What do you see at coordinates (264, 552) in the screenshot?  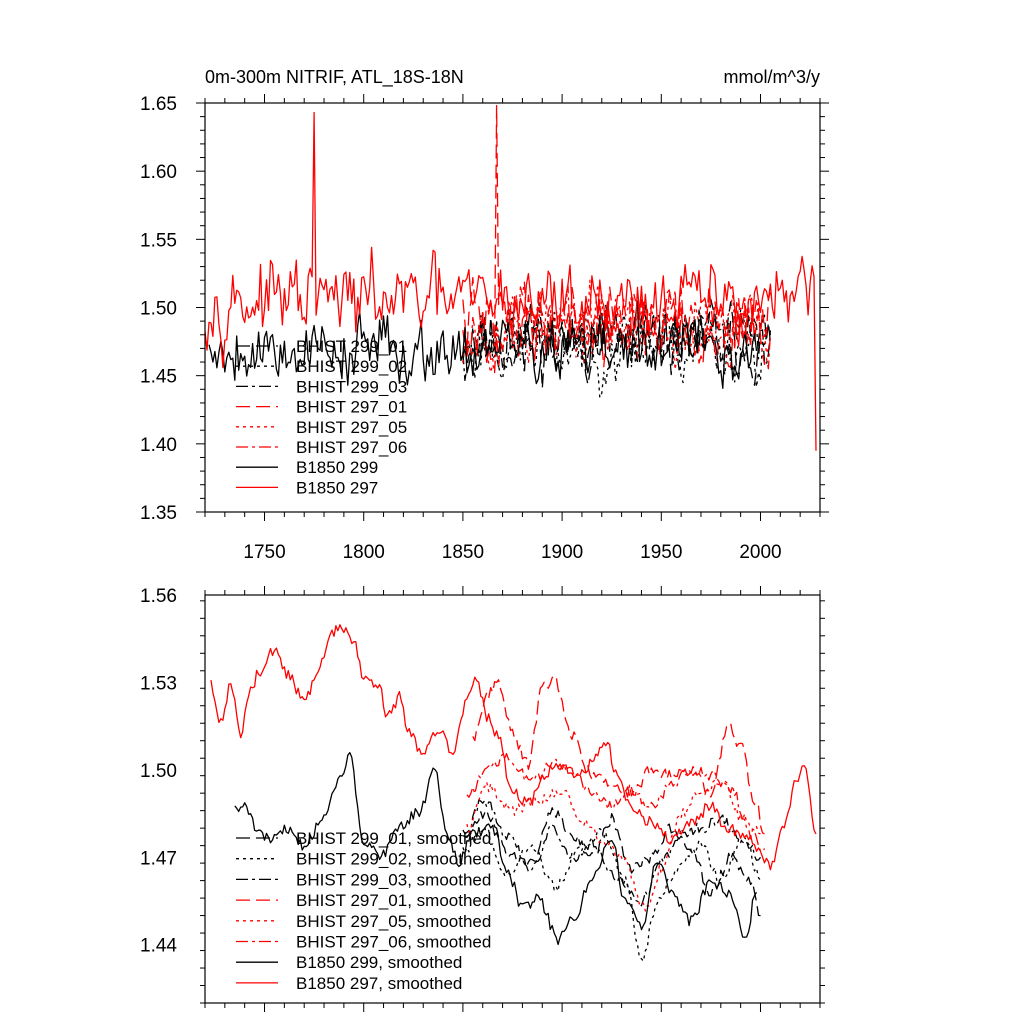 I see `x-tick-label: 1750` at bounding box center [264, 552].